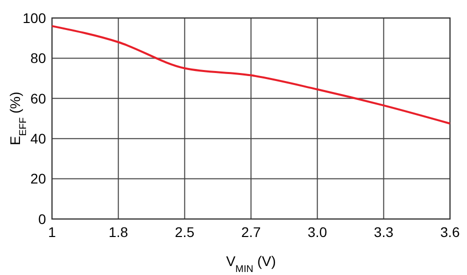 This screenshot has width=467, height=275. What do you see at coordinates (251, 263) in the screenshot?
I see `x-axis-title: V$_{MIN}$ (V)` at bounding box center [251, 263].